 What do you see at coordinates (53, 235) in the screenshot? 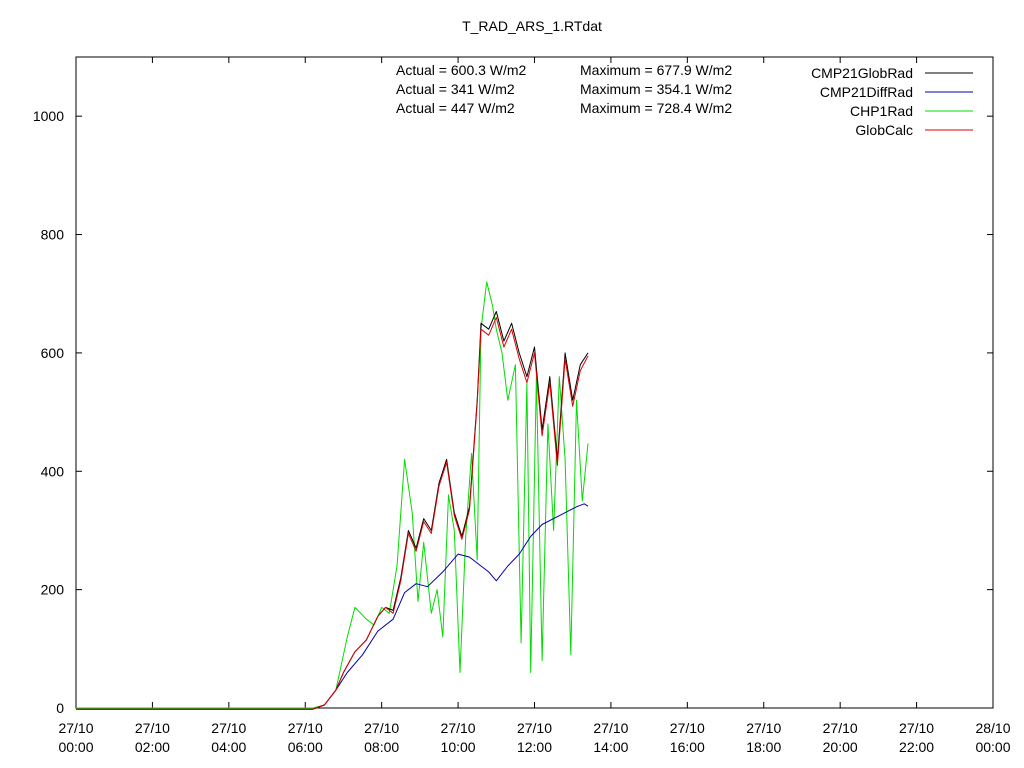
I see `y-tick-label: 800` at bounding box center [53, 235].